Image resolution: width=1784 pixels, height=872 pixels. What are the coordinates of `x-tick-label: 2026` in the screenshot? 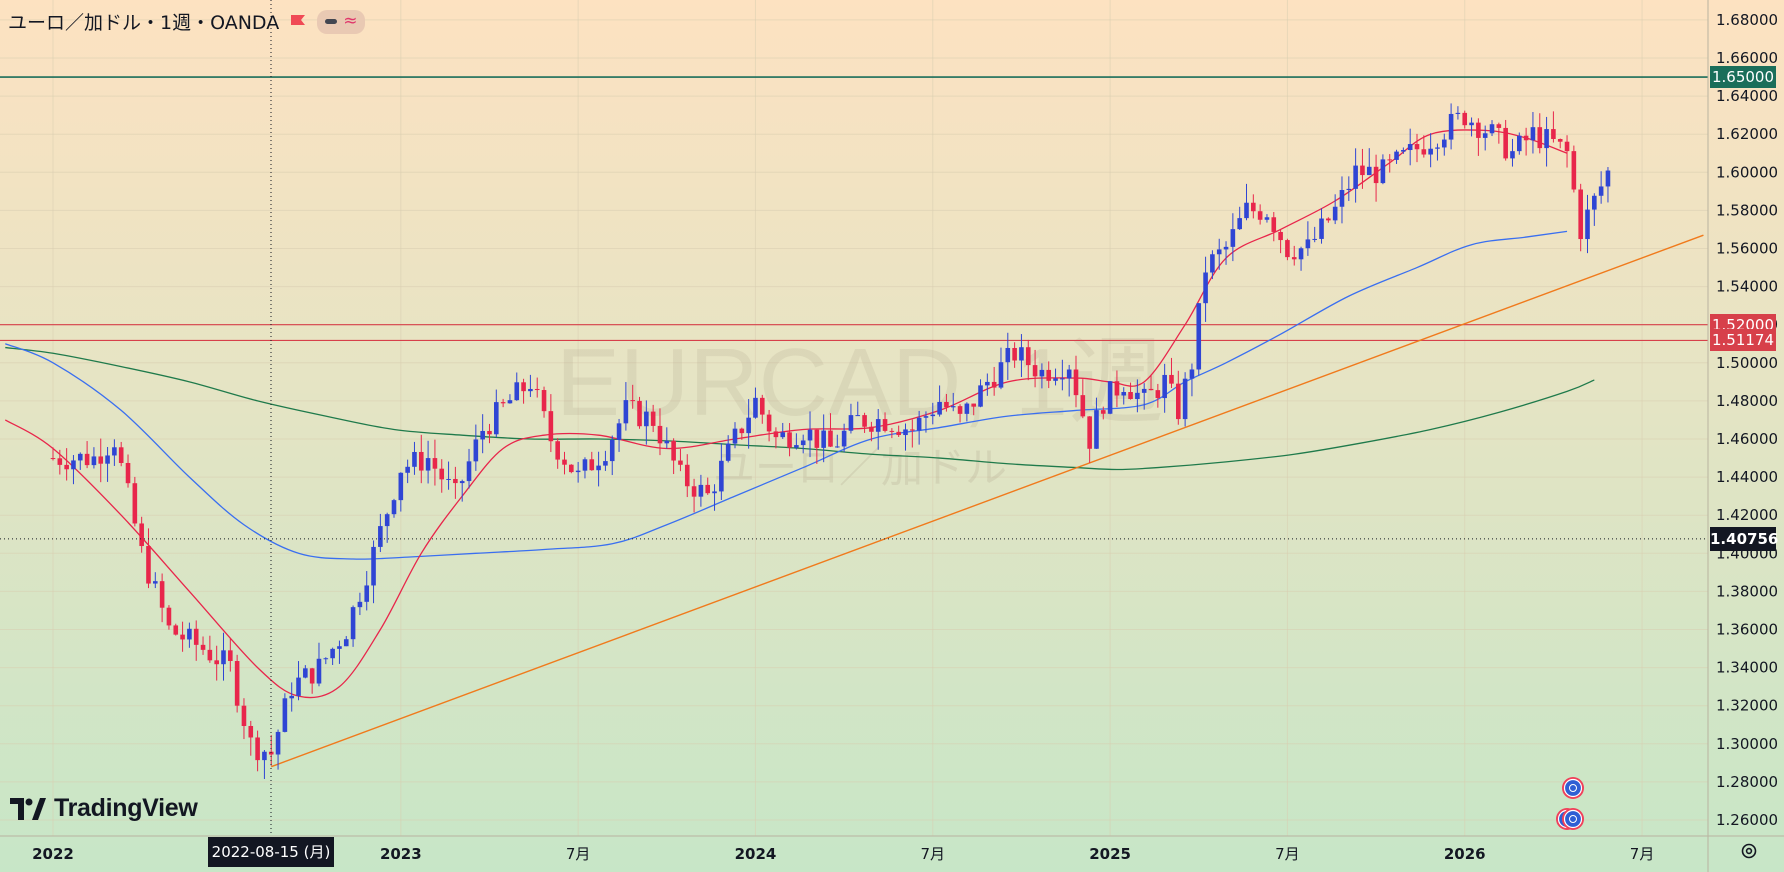 It's located at (1465, 854).